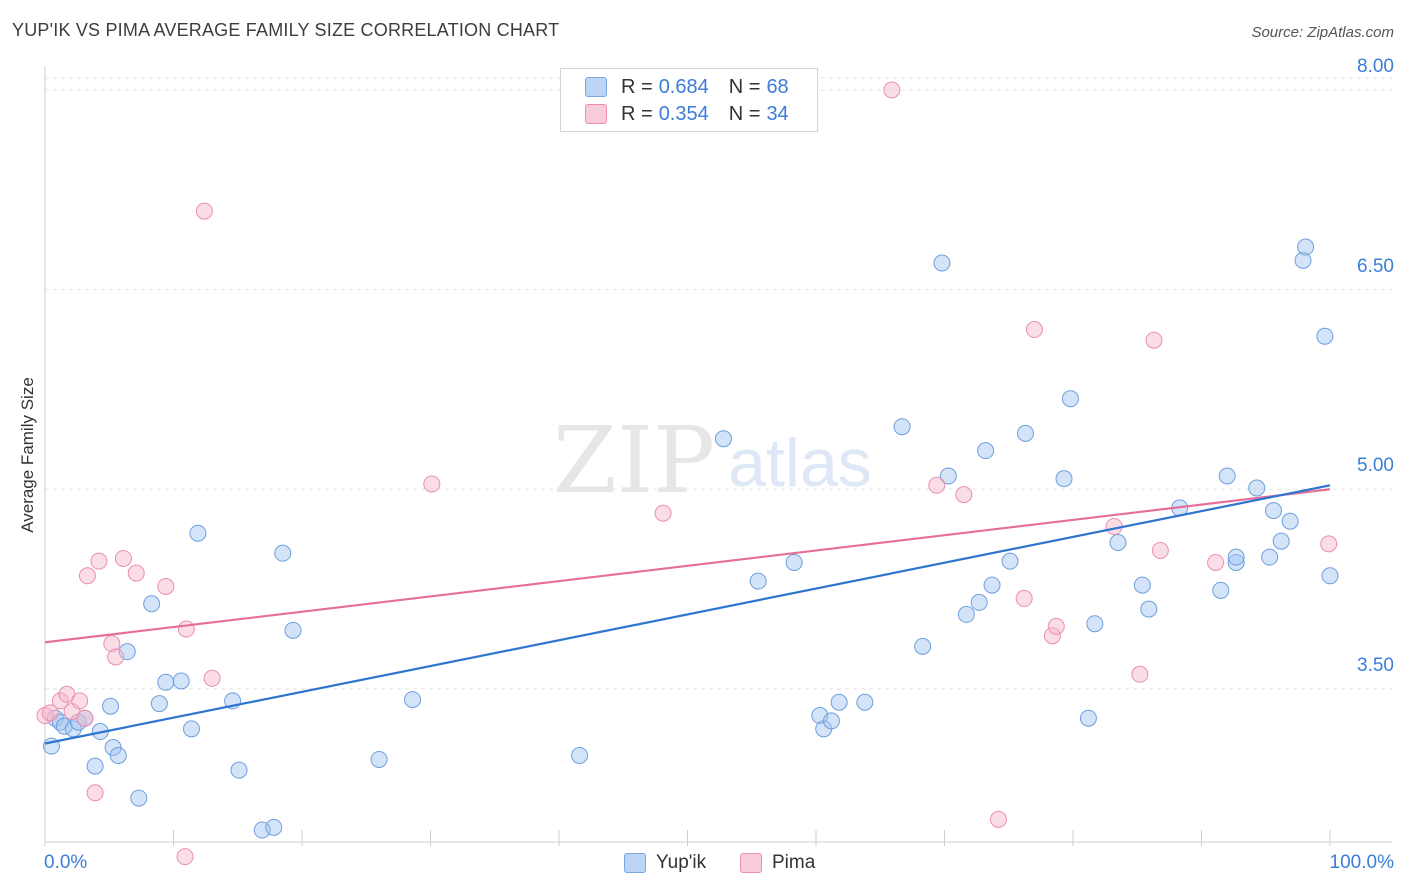 The width and height of the screenshot is (1406, 892). Describe the element at coordinates (634, 460) in the screenshot. I see `watermark-zip: ZIP` at that location.